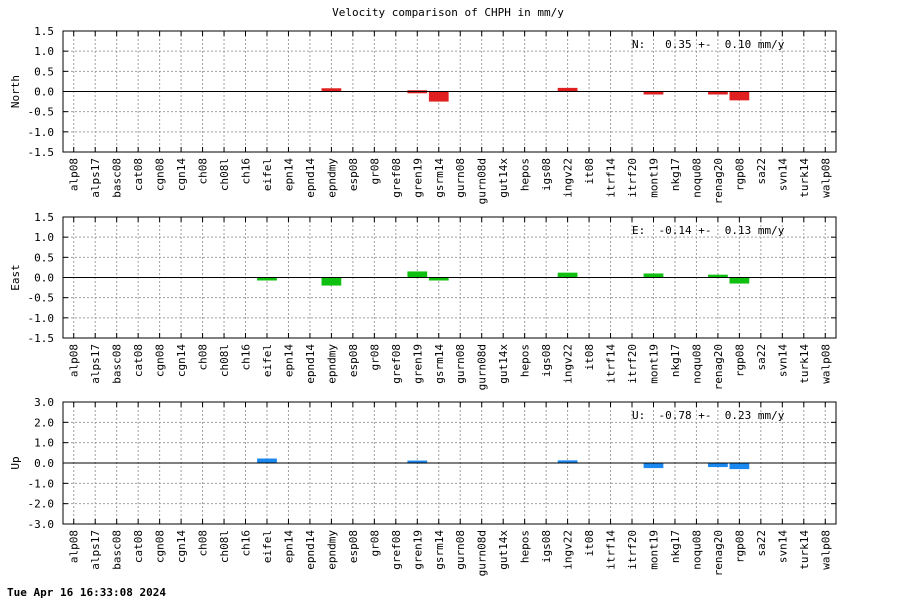 This screenshot has height=600, width=900. Describe the element at coordinates (567, 275) in the screenshot. I see `bar-ingv22` at that location.